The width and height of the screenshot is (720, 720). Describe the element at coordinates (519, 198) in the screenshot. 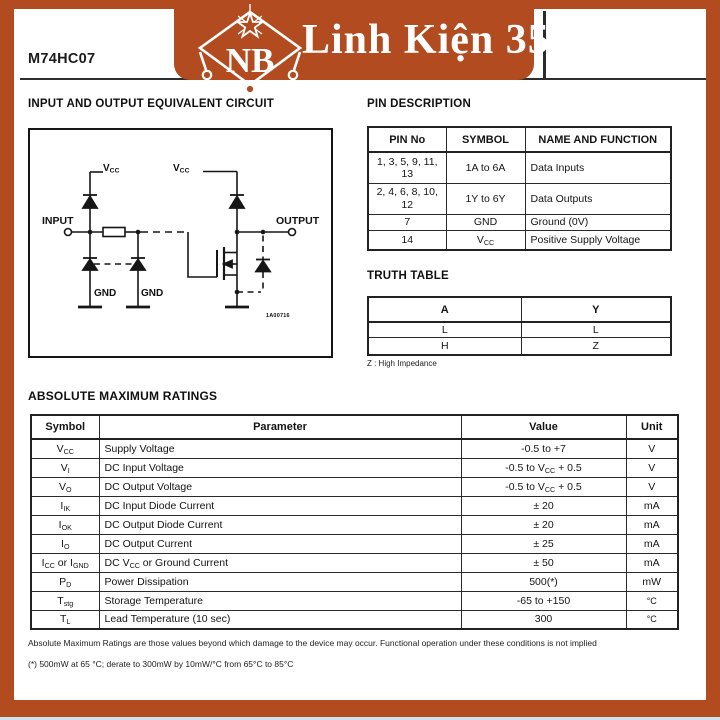

I see `table-row: 2, 4, 6, 8, 10, 12 1Y to 6Y Data Outputs` at that location.